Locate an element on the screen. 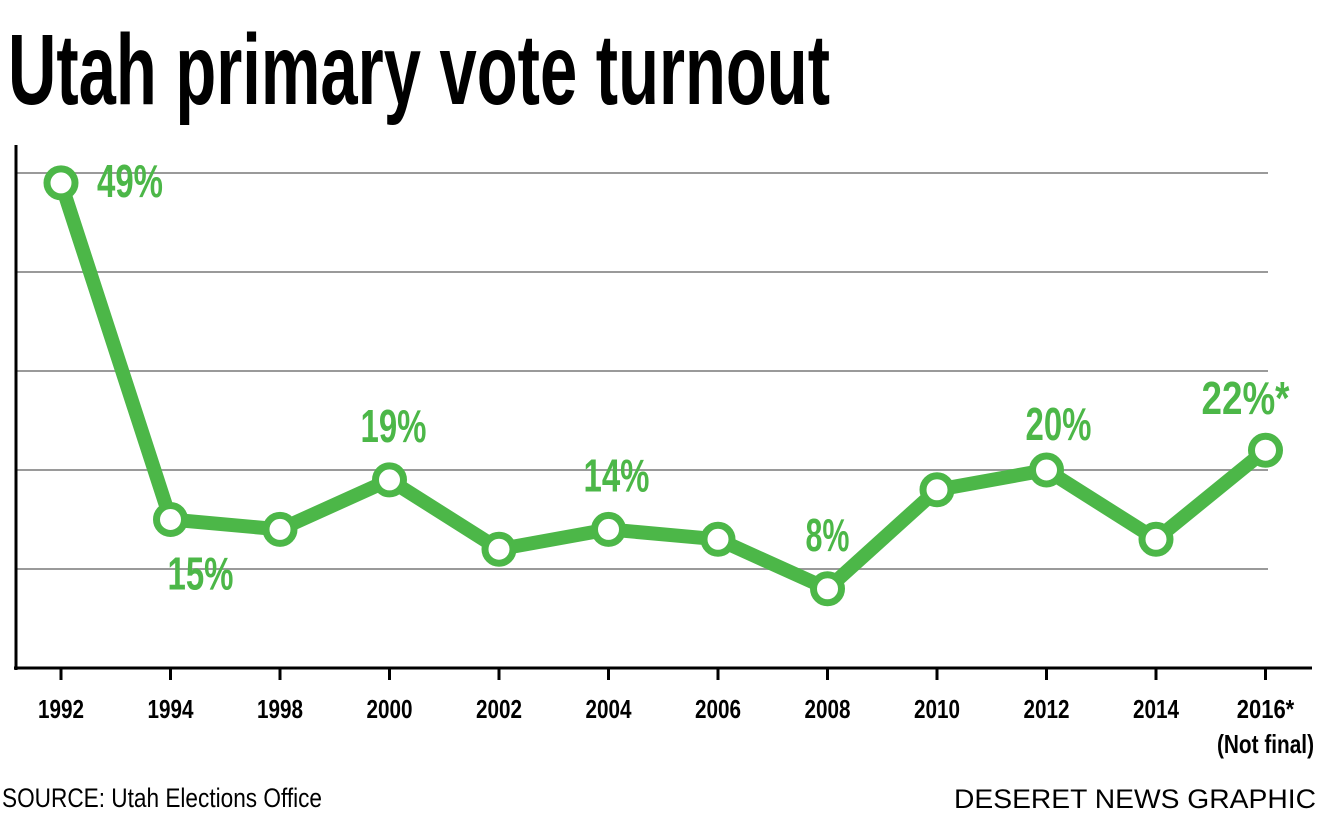 This screenshot has height=818, width=1328. value-label: 20% is located at coordinates (1059, 424).